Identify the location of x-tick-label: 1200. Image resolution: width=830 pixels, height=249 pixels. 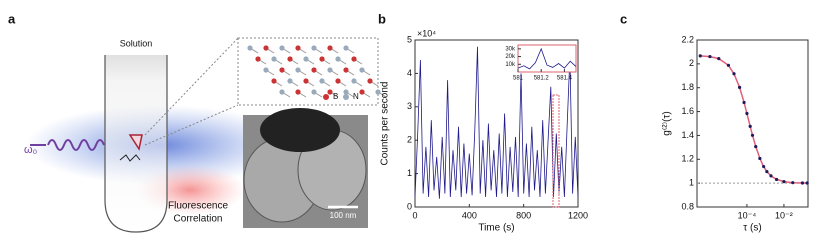
(578, 215).